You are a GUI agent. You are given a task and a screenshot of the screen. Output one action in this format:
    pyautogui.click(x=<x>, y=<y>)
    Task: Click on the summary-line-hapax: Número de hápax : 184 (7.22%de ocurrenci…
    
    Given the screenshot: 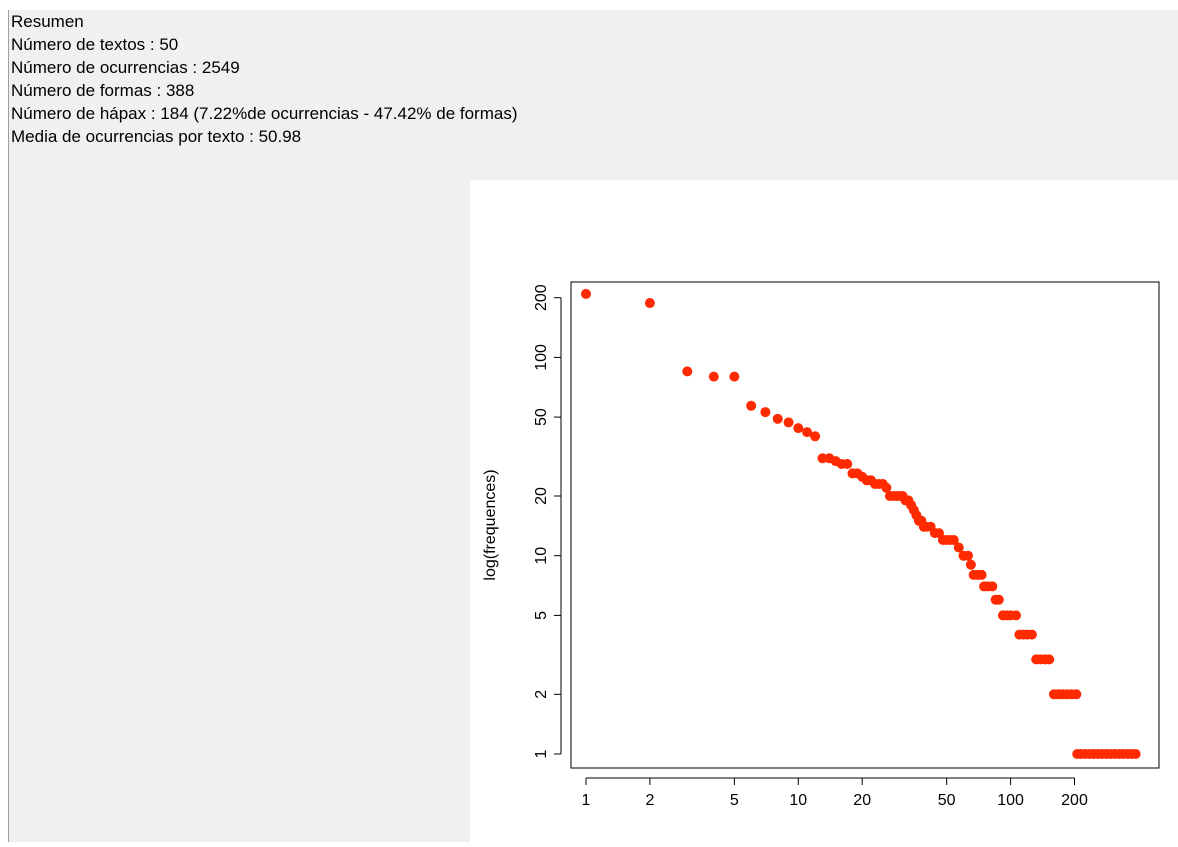 What is the action you would take?
    pyautogui.click(x=264, y=113)
    